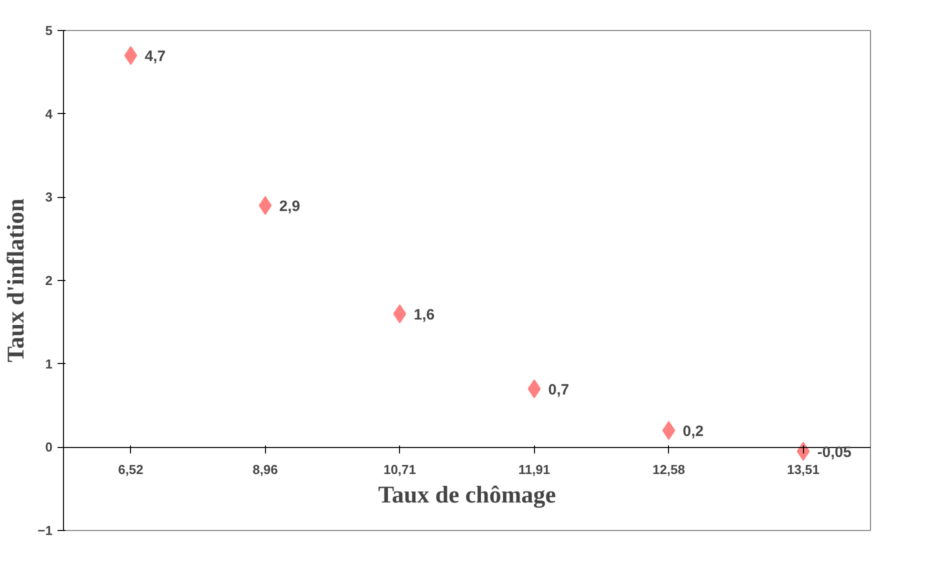 The width and height of the screenshot is (950, 571). Describe the element at coordinates (49, 197) in the screenshot. I see `y-tick-label: 3` at that location.